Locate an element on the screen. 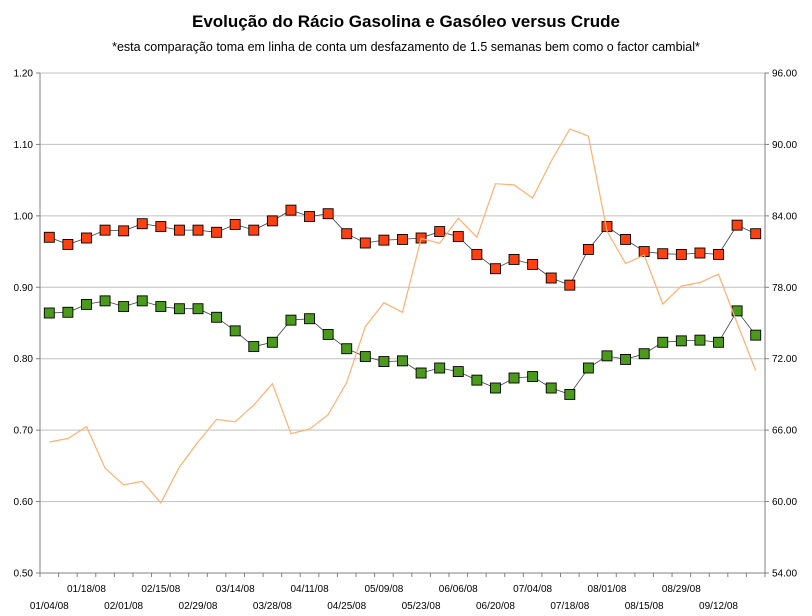 The image size is (812, 616). y-left-tick-label: 0.70 is located at coordinates (24, 431).